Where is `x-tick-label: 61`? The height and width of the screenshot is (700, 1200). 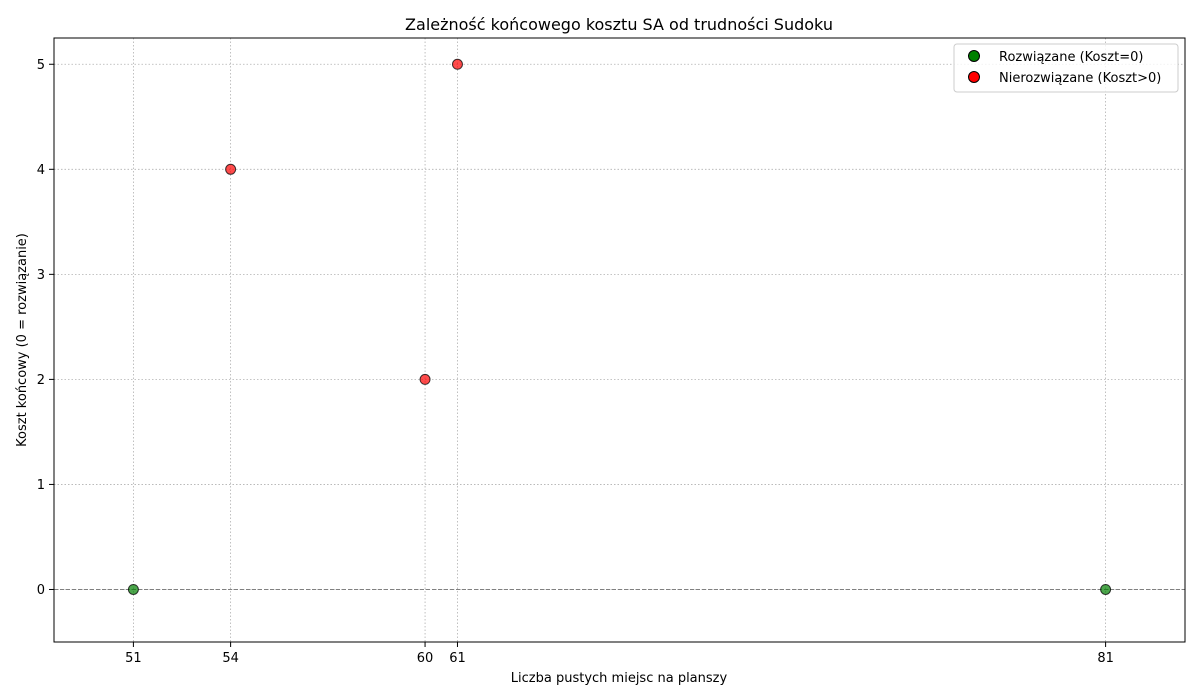 x-tick-label: 61 is located at coordinates (457, 658).